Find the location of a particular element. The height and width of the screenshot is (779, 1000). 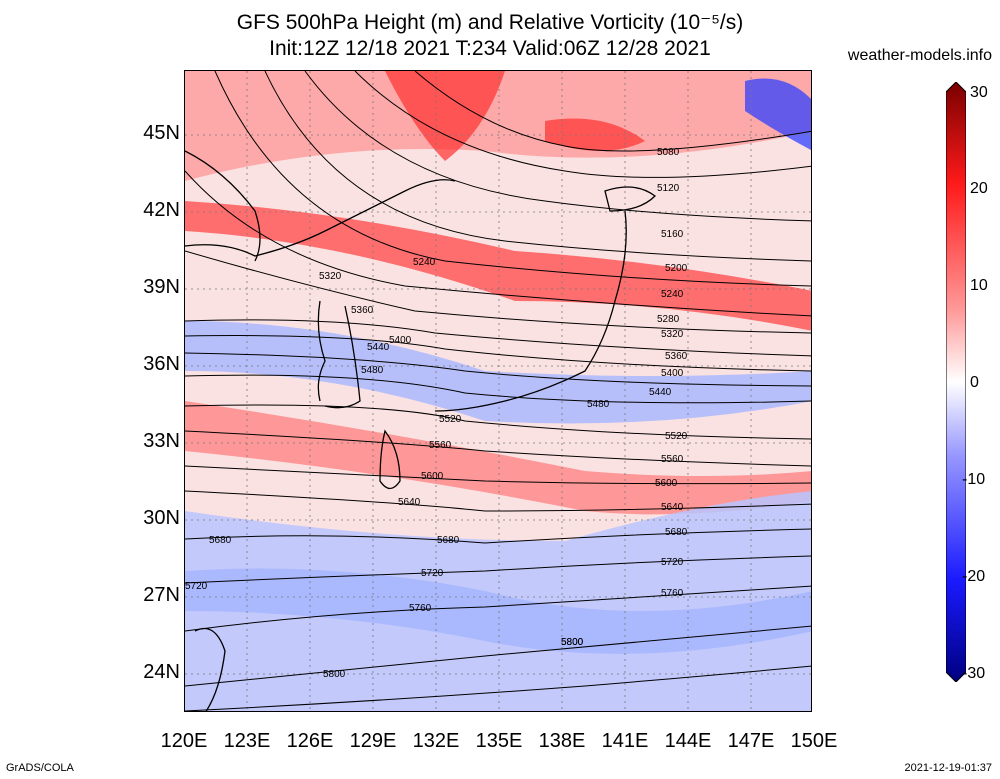

colorbar-label: -20 is located at coordinates (974, 576).